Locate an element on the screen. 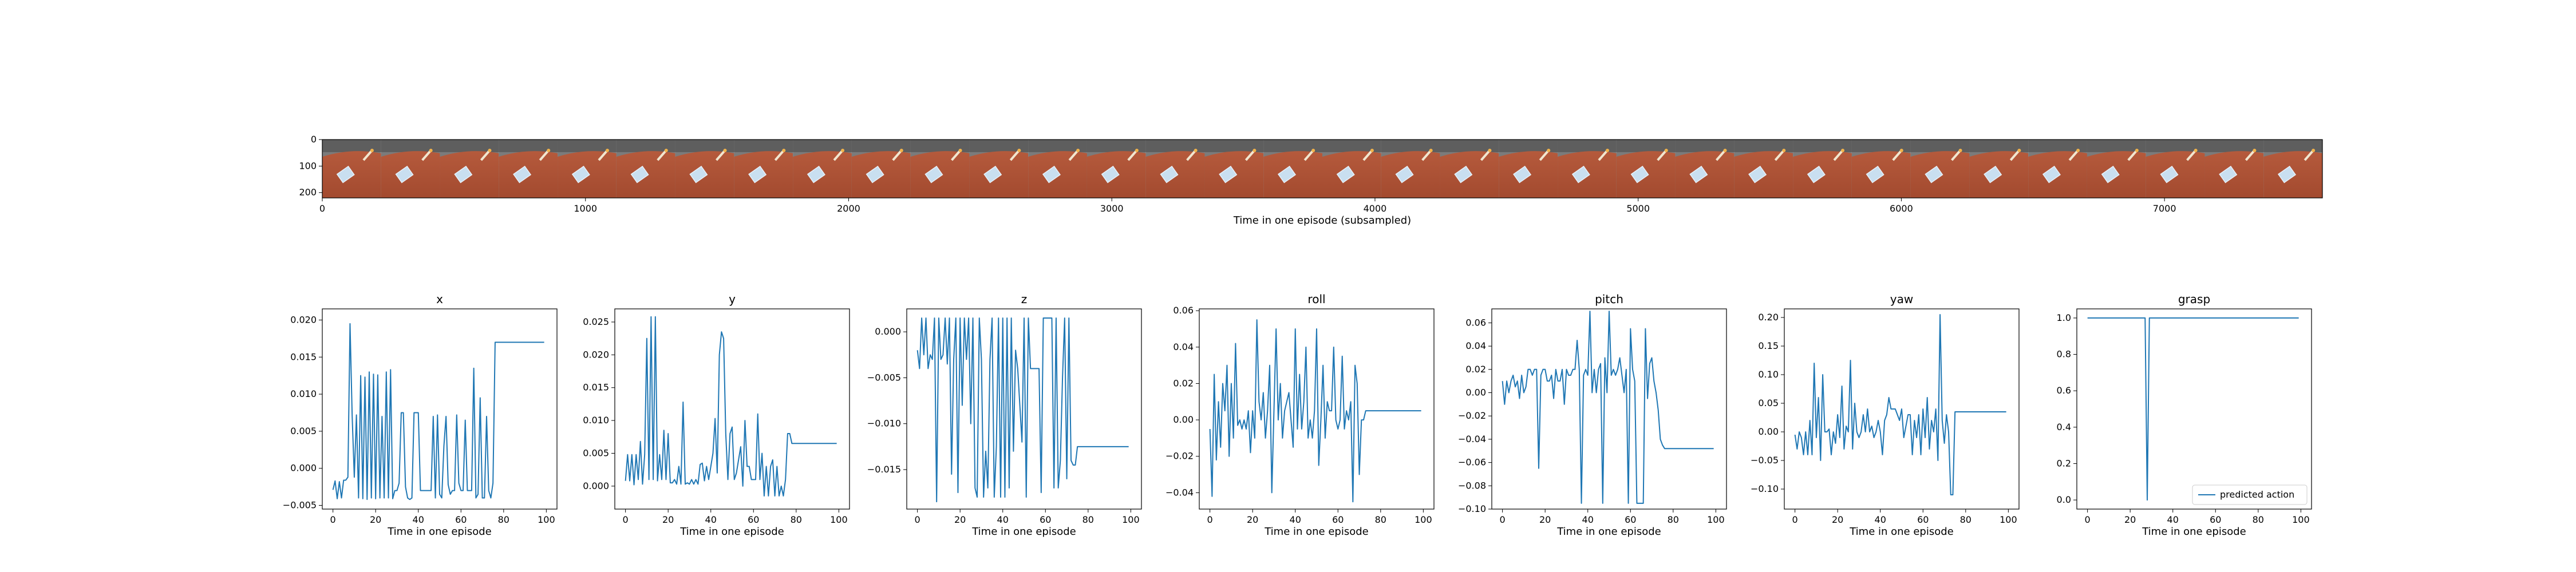 The image size is (2576, 572). y-tick-label: 0.4 is located at coordinates (2064, 427).